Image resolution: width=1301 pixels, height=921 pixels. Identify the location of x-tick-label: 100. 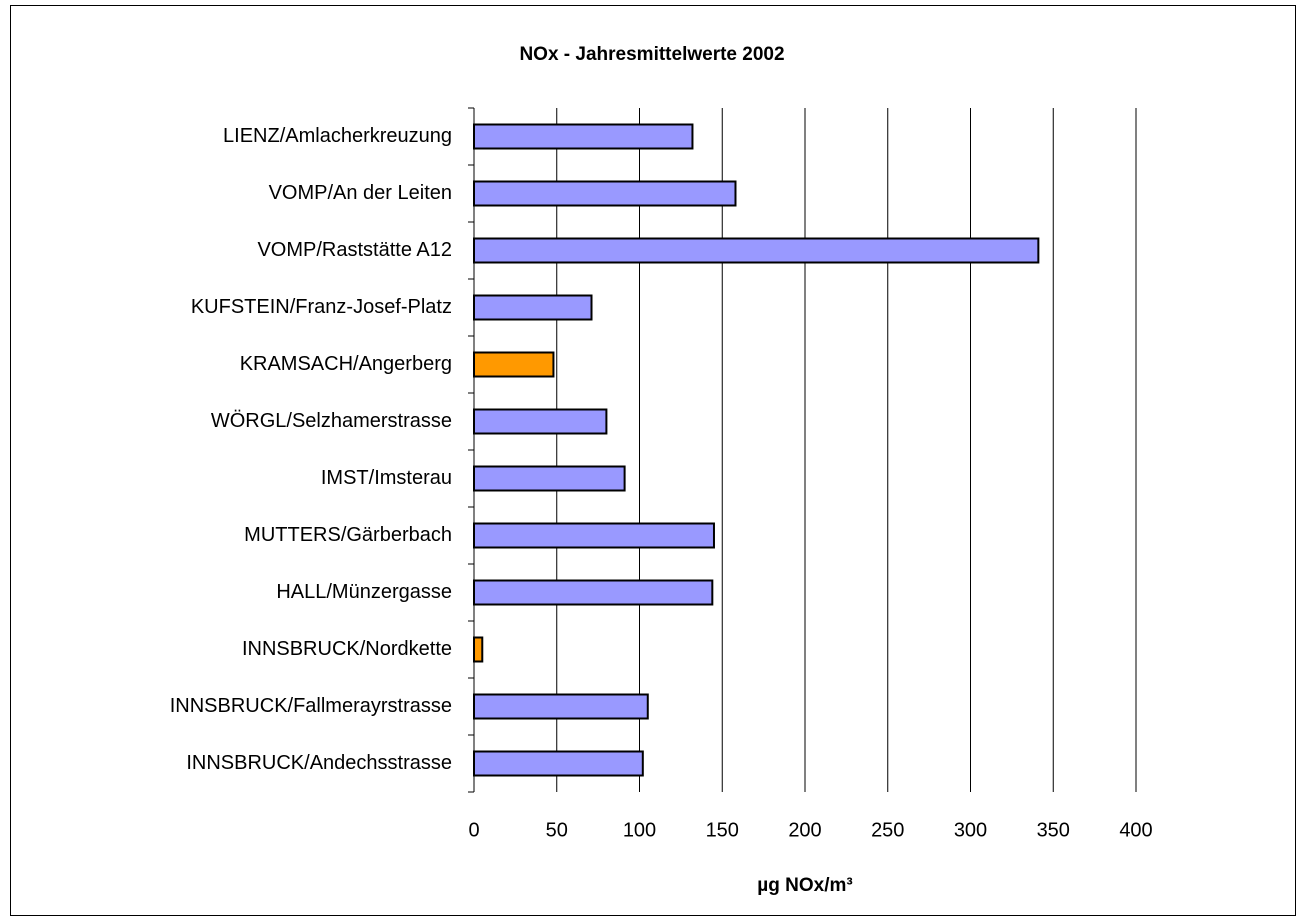
(639, 830).